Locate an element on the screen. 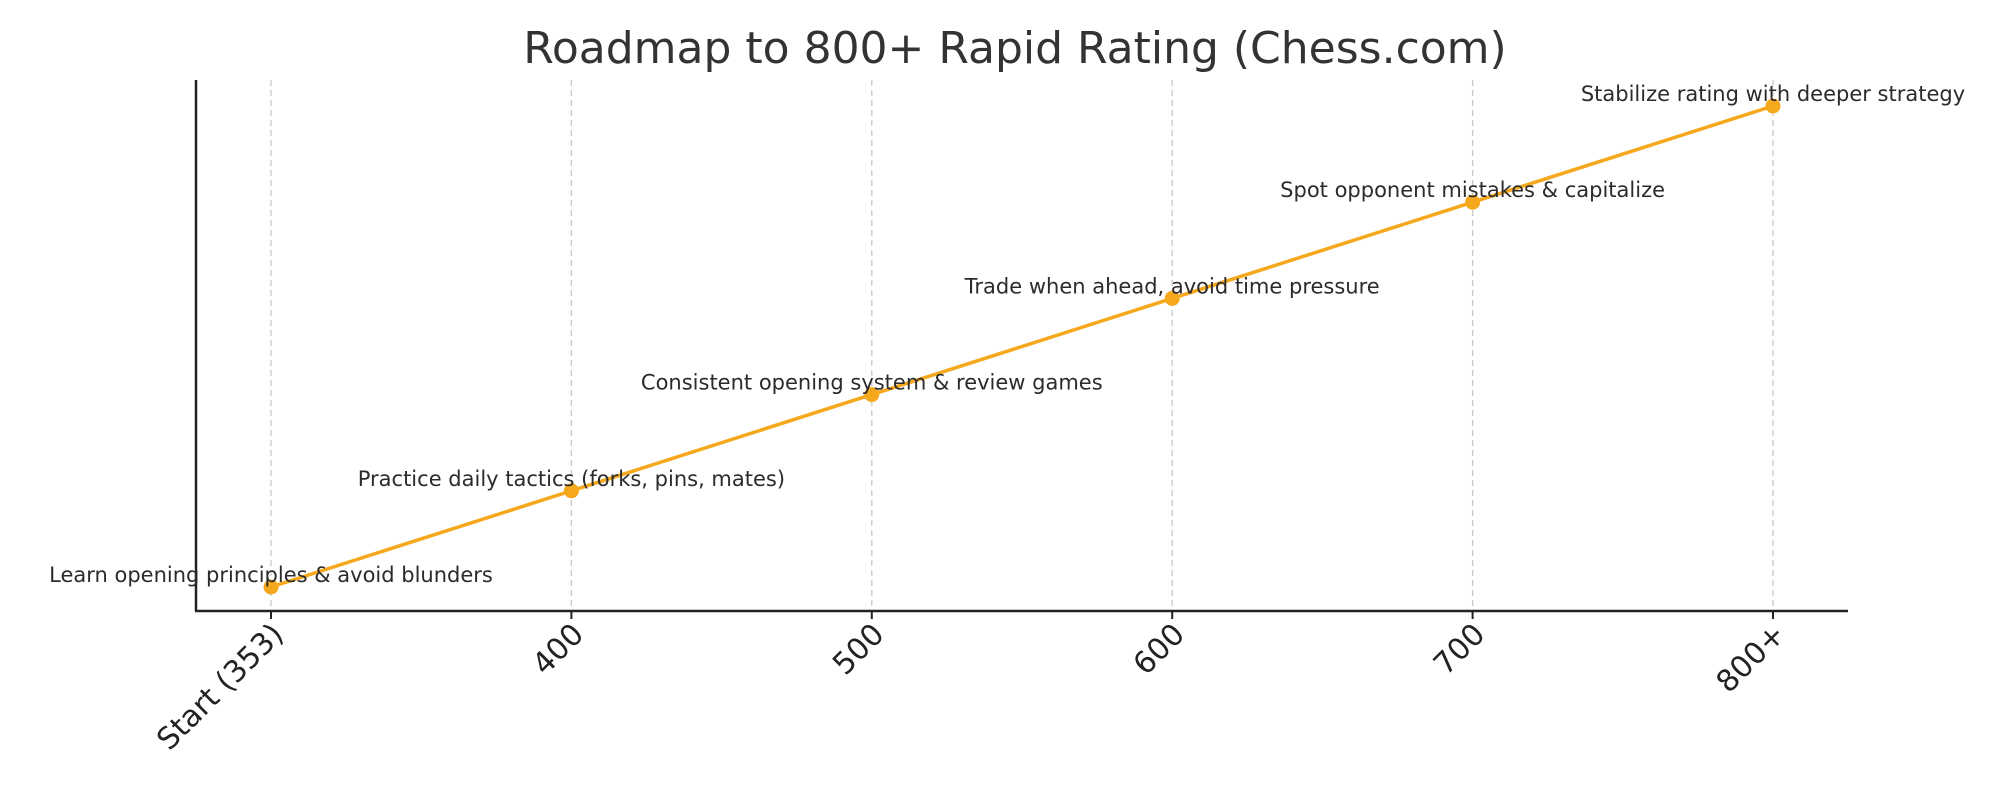 The image size is (2000, 800). tick-layer: Start (353) 400 500 600 700 800+ is located at coordinates (971, 684).